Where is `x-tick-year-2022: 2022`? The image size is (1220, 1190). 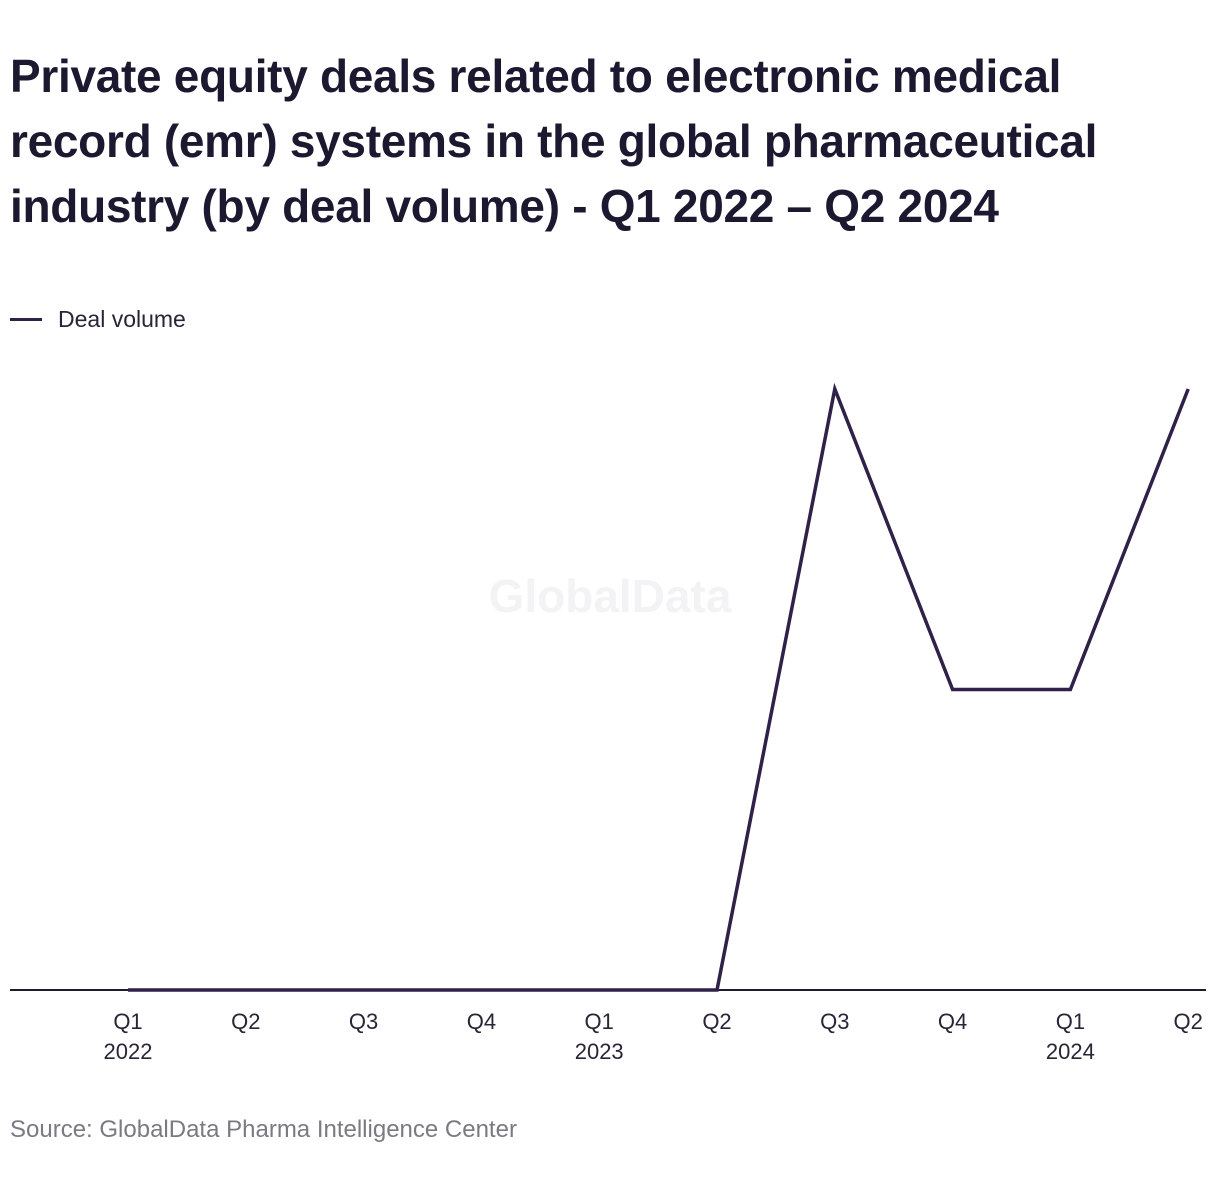
x-tick-year-2022: 2022 is located at coordinates (128, 1051).